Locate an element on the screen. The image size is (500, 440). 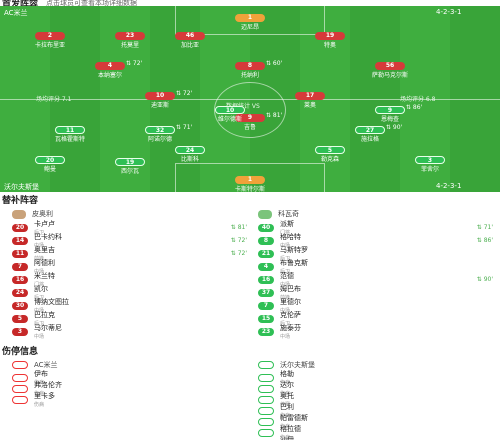
sub-info: 施泰芬 中场 is located at coordinates (290, 331).